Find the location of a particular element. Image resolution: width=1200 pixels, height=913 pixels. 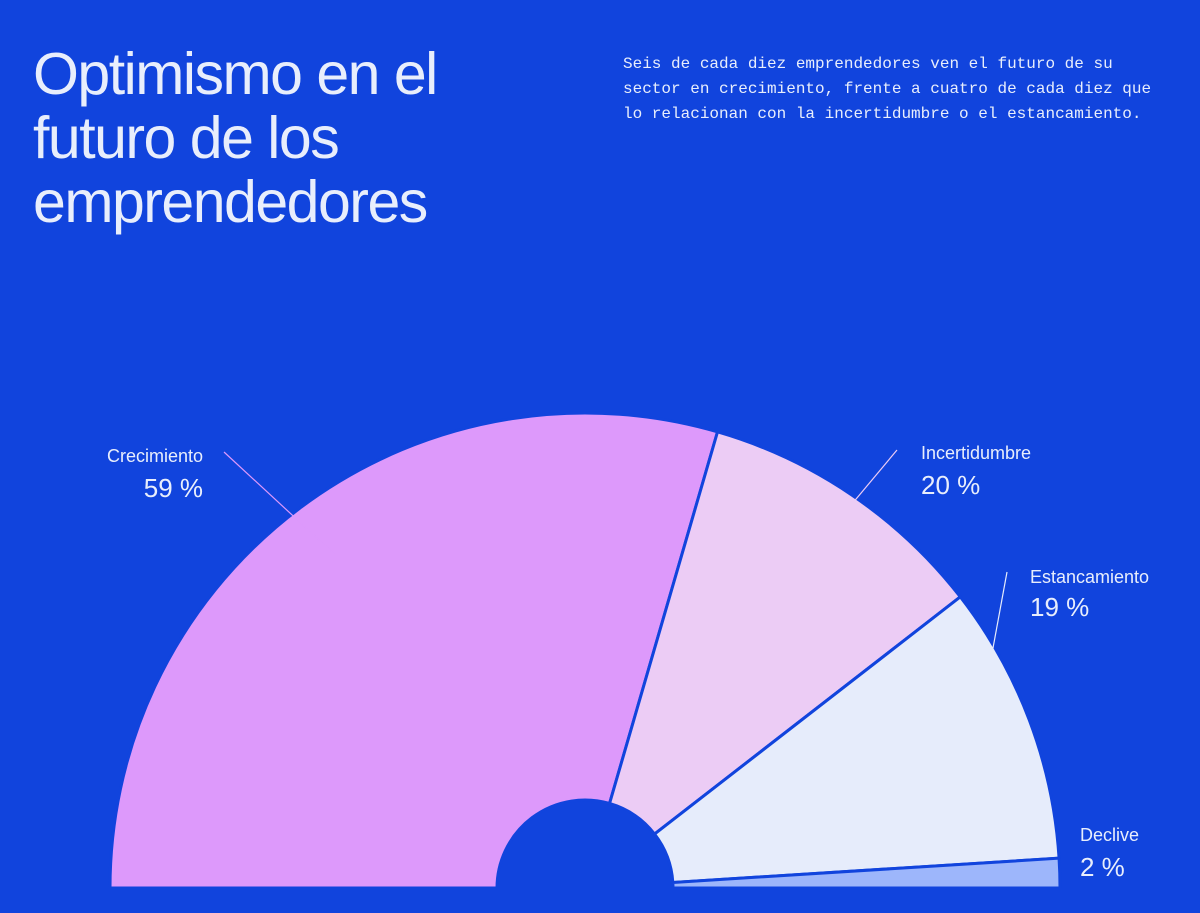

value-label: 20 % is located at coordinates (950, 485).